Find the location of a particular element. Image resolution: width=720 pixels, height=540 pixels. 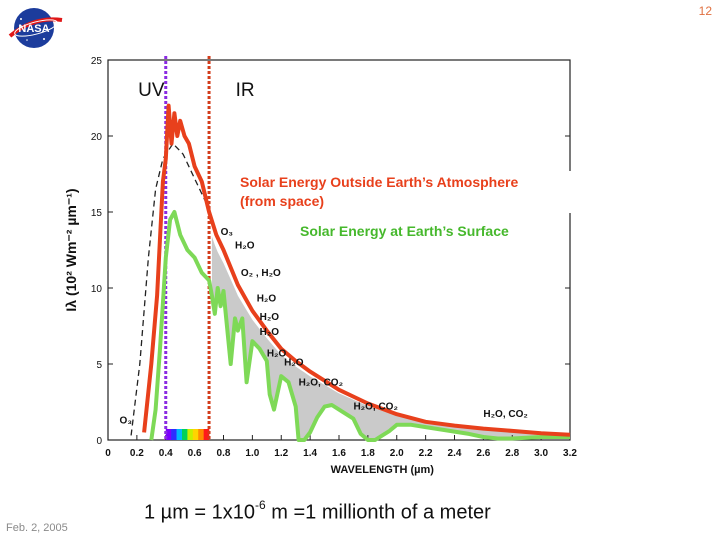

surface-energy-label: Solar Energy at Earth’s Surface is located at coordinates (404, 231).